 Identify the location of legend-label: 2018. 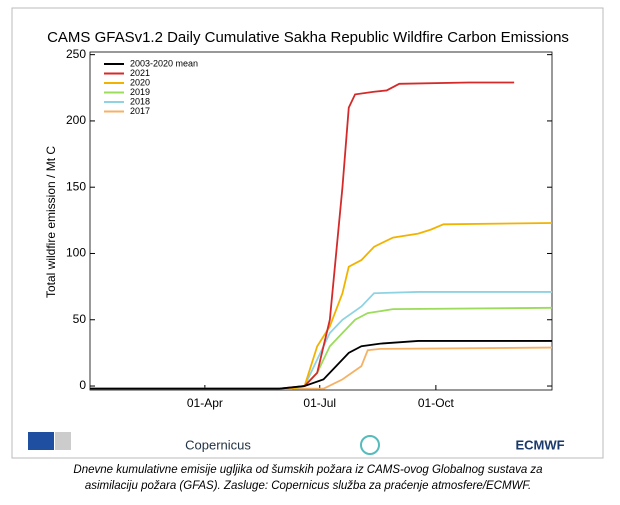
(140, 101).